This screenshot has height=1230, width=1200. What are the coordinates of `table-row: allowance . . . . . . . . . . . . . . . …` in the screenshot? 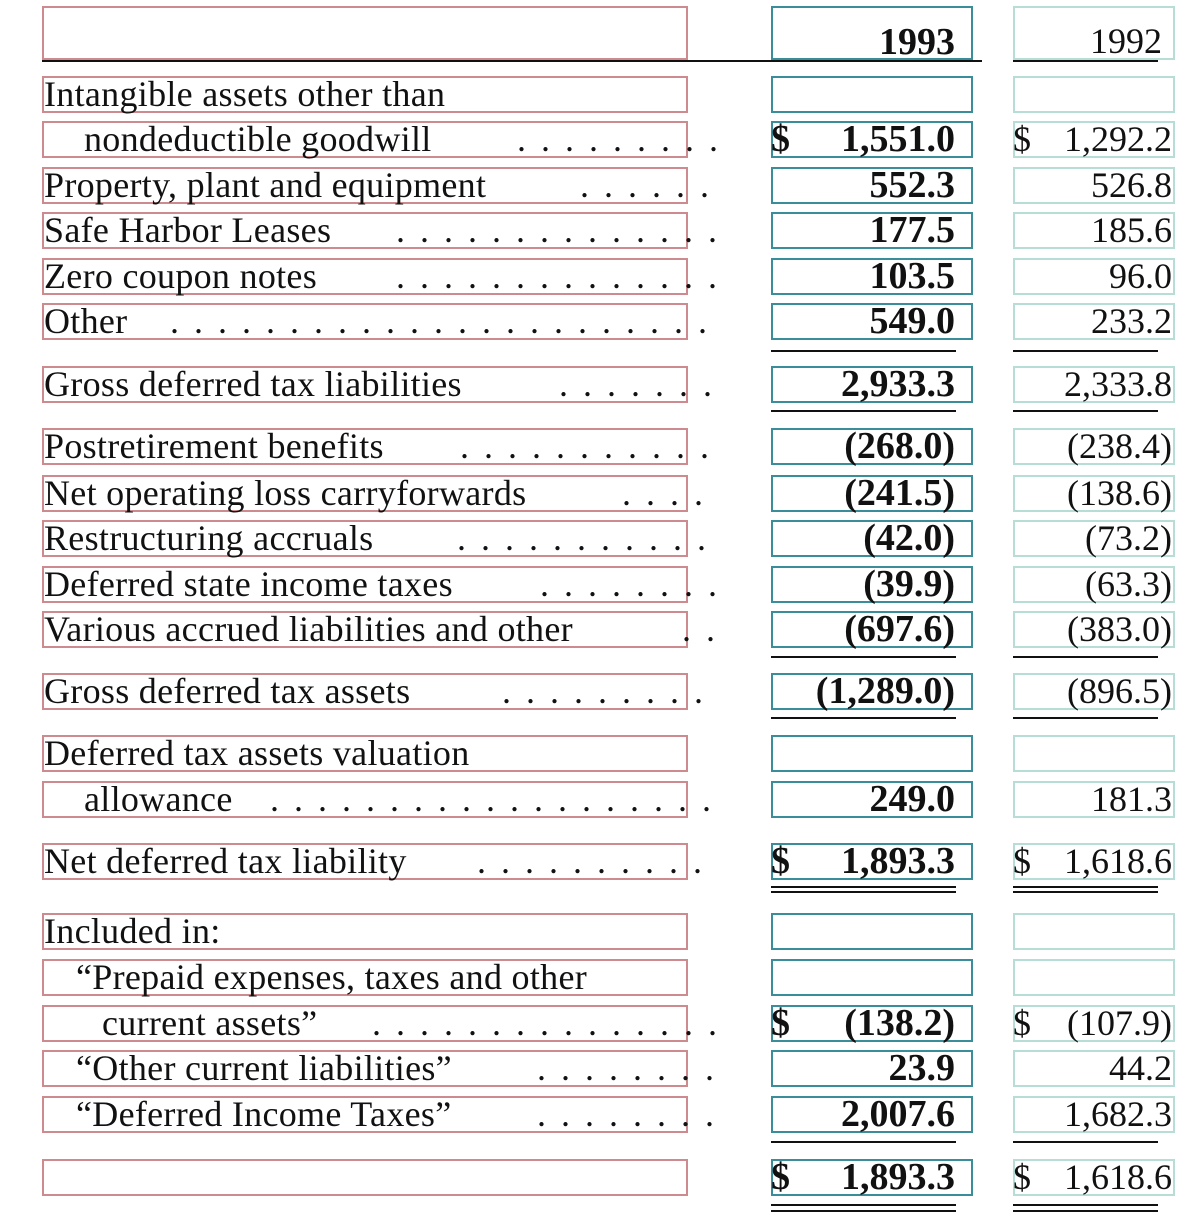 It's located at (600, 799).